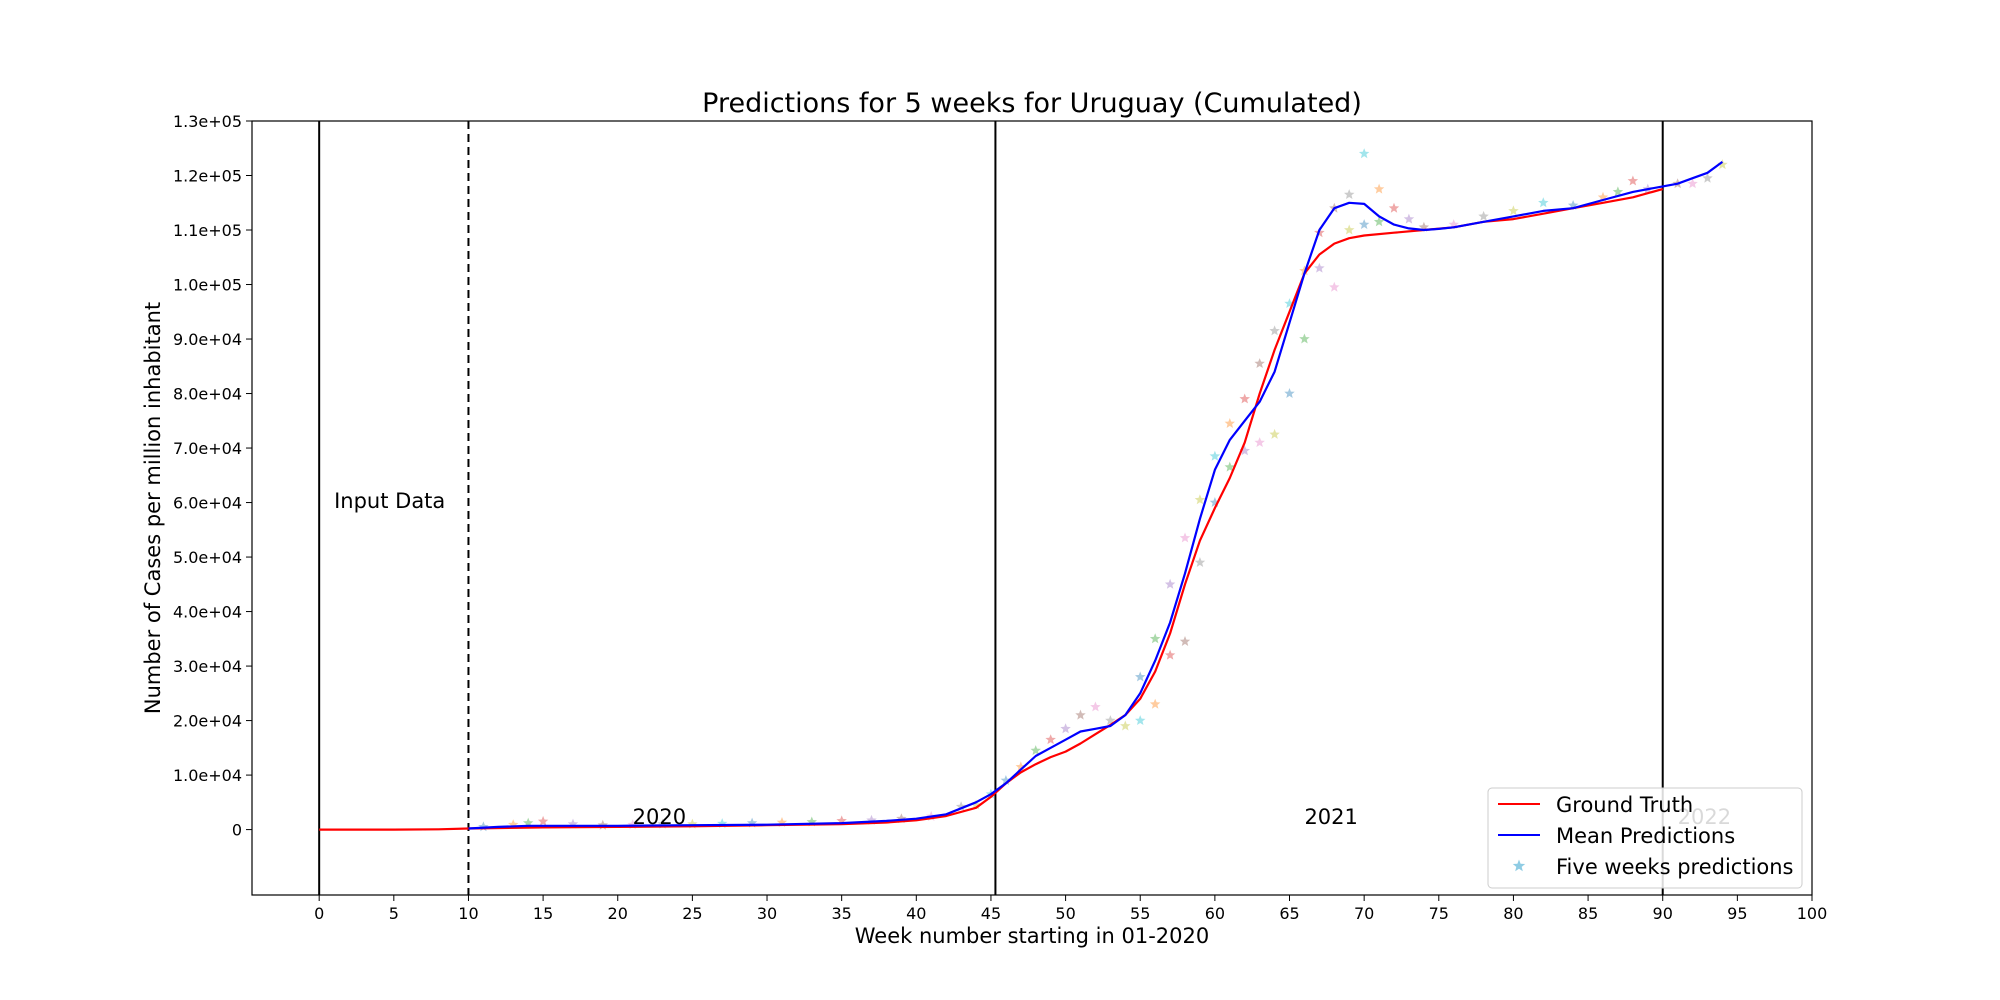 This screenshot has height=1000, width=2000. I want to click on y-tick-label: 5.0e+04, so click(207, 557).